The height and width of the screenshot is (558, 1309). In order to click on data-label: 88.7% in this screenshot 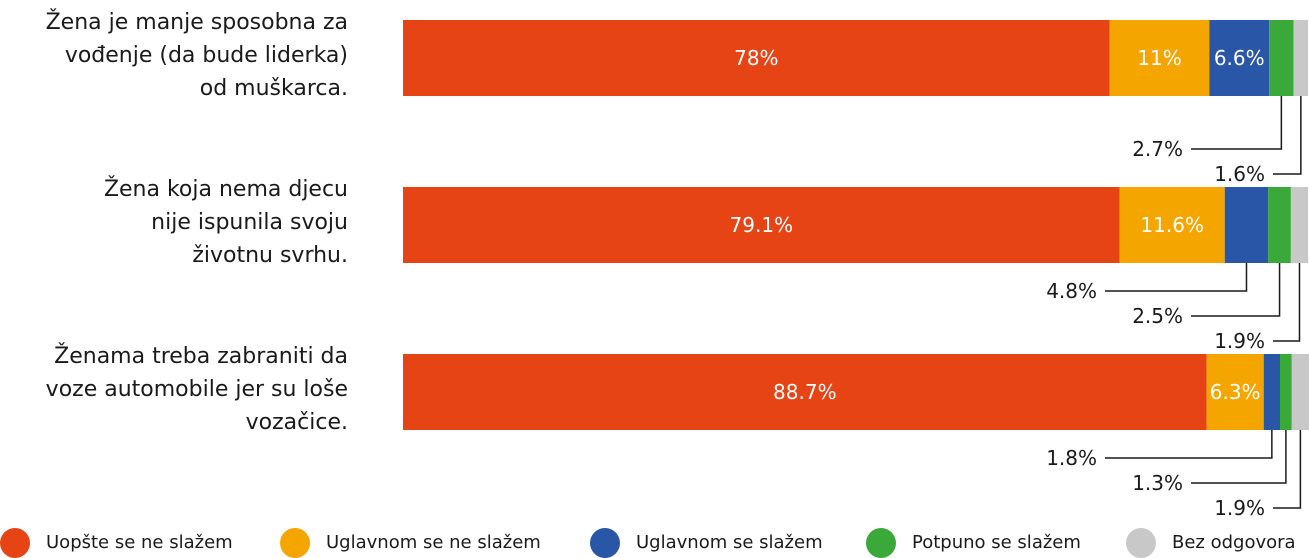, I will do `click(805, 392)`.